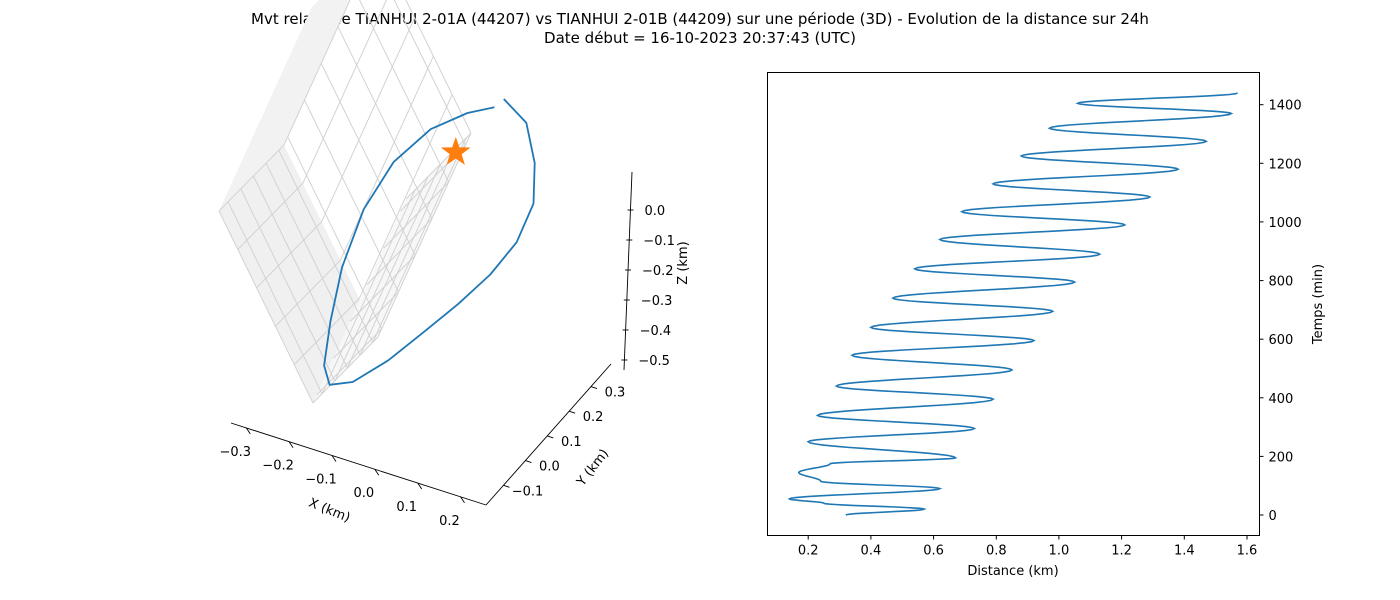  What do you see at coordinates (1012, 571) in the screenshot?
I see `x-axis-label: Distance (km)` at bounding box center [1012, 571].